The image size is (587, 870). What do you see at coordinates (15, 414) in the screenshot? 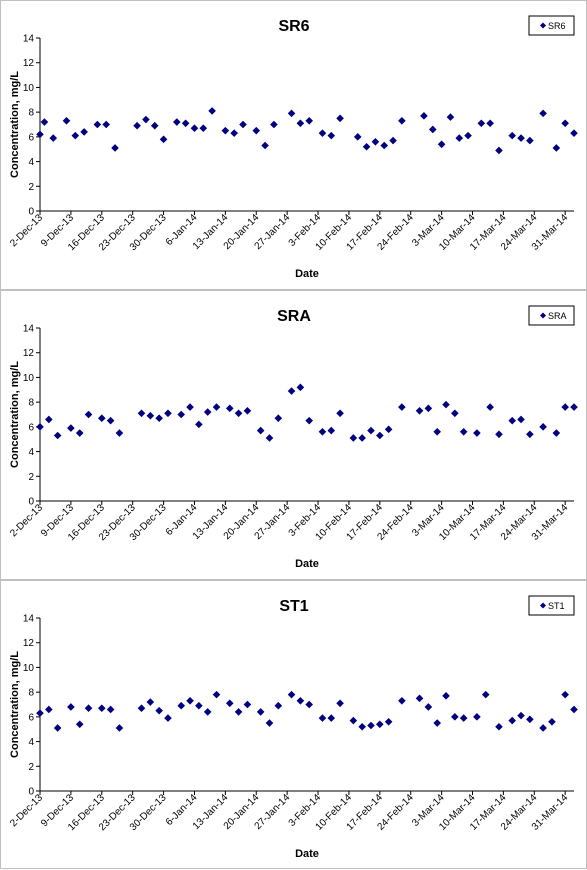
I see `y-axis-label: Concentration, mg/L` at bounding box center [15, 414].